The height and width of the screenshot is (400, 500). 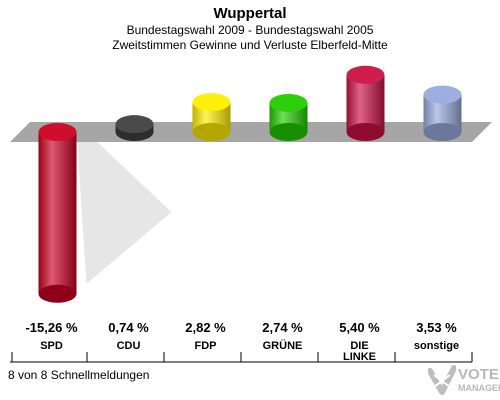 What do you see at coordinates (436, 346) in the screenshot?
I see `category-label-sonstige: sonstige` at bounding box center [436, 346].